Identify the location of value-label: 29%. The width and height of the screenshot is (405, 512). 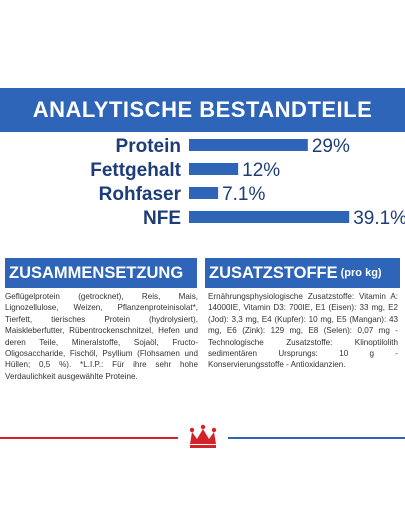
(331, 146).